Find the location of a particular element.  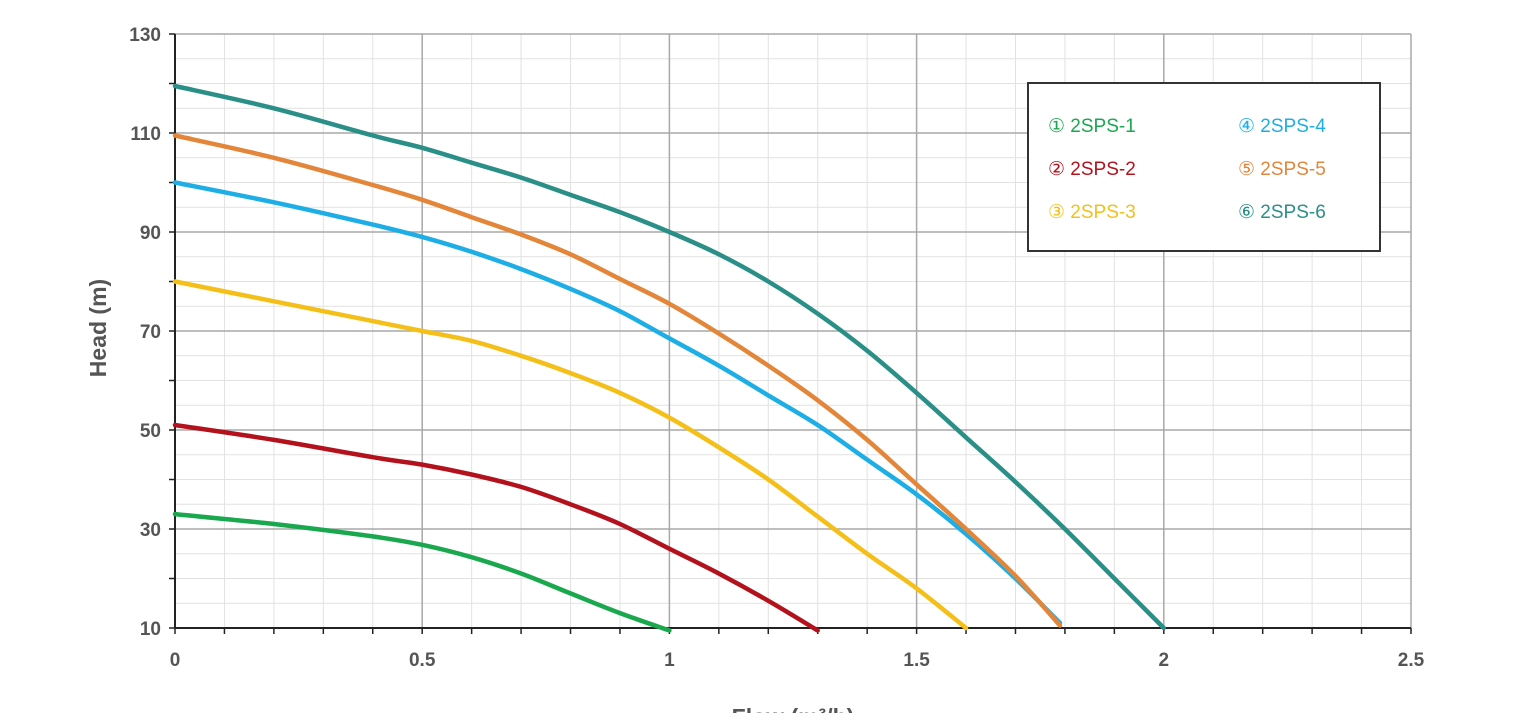

legend-entry-2sps-3: ③ 2SPS-3 is located at coordinates (1092, 212).